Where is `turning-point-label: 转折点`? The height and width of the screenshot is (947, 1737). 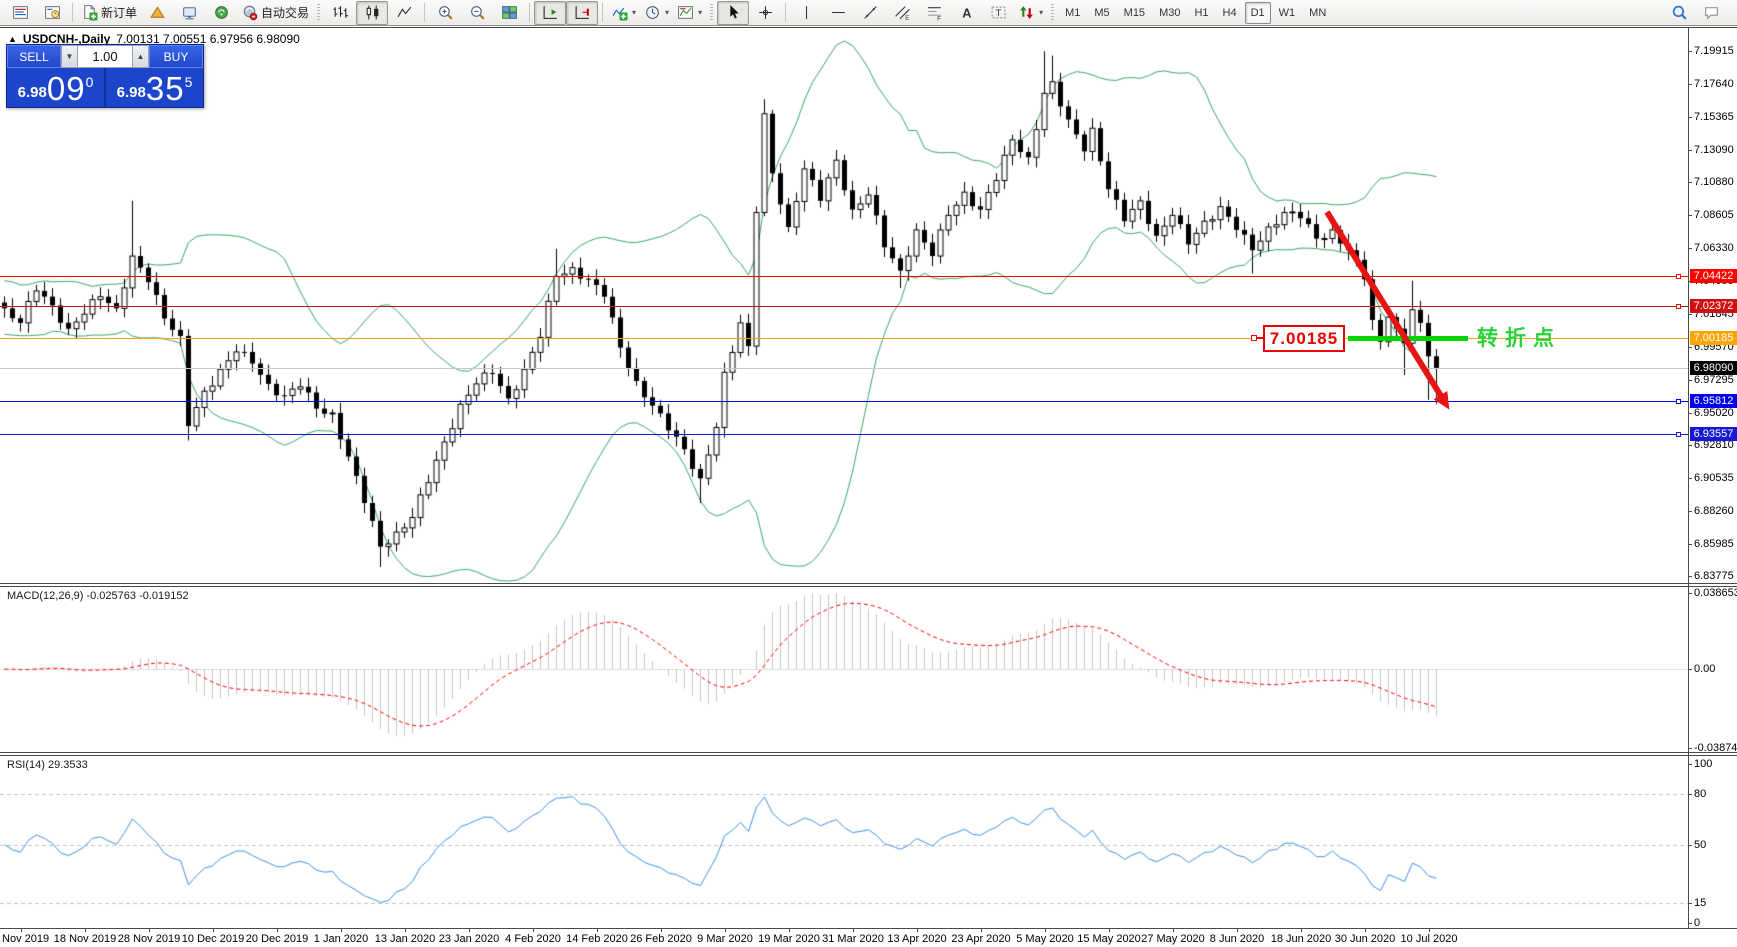 turning-point-label: 转折点 is located at coordinates (1519, 338).